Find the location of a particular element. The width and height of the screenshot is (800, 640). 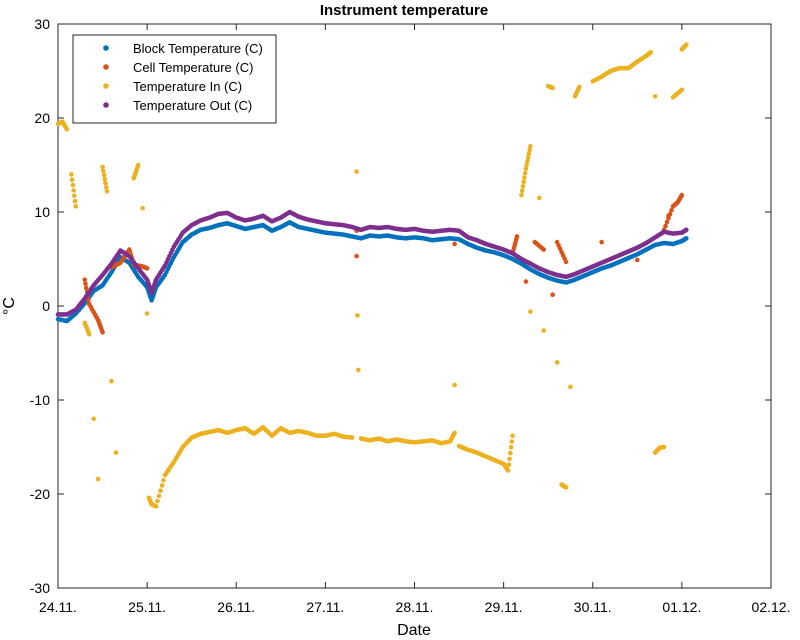

legend-label: Block Temperature (C) is located at coordinates (198, 48).